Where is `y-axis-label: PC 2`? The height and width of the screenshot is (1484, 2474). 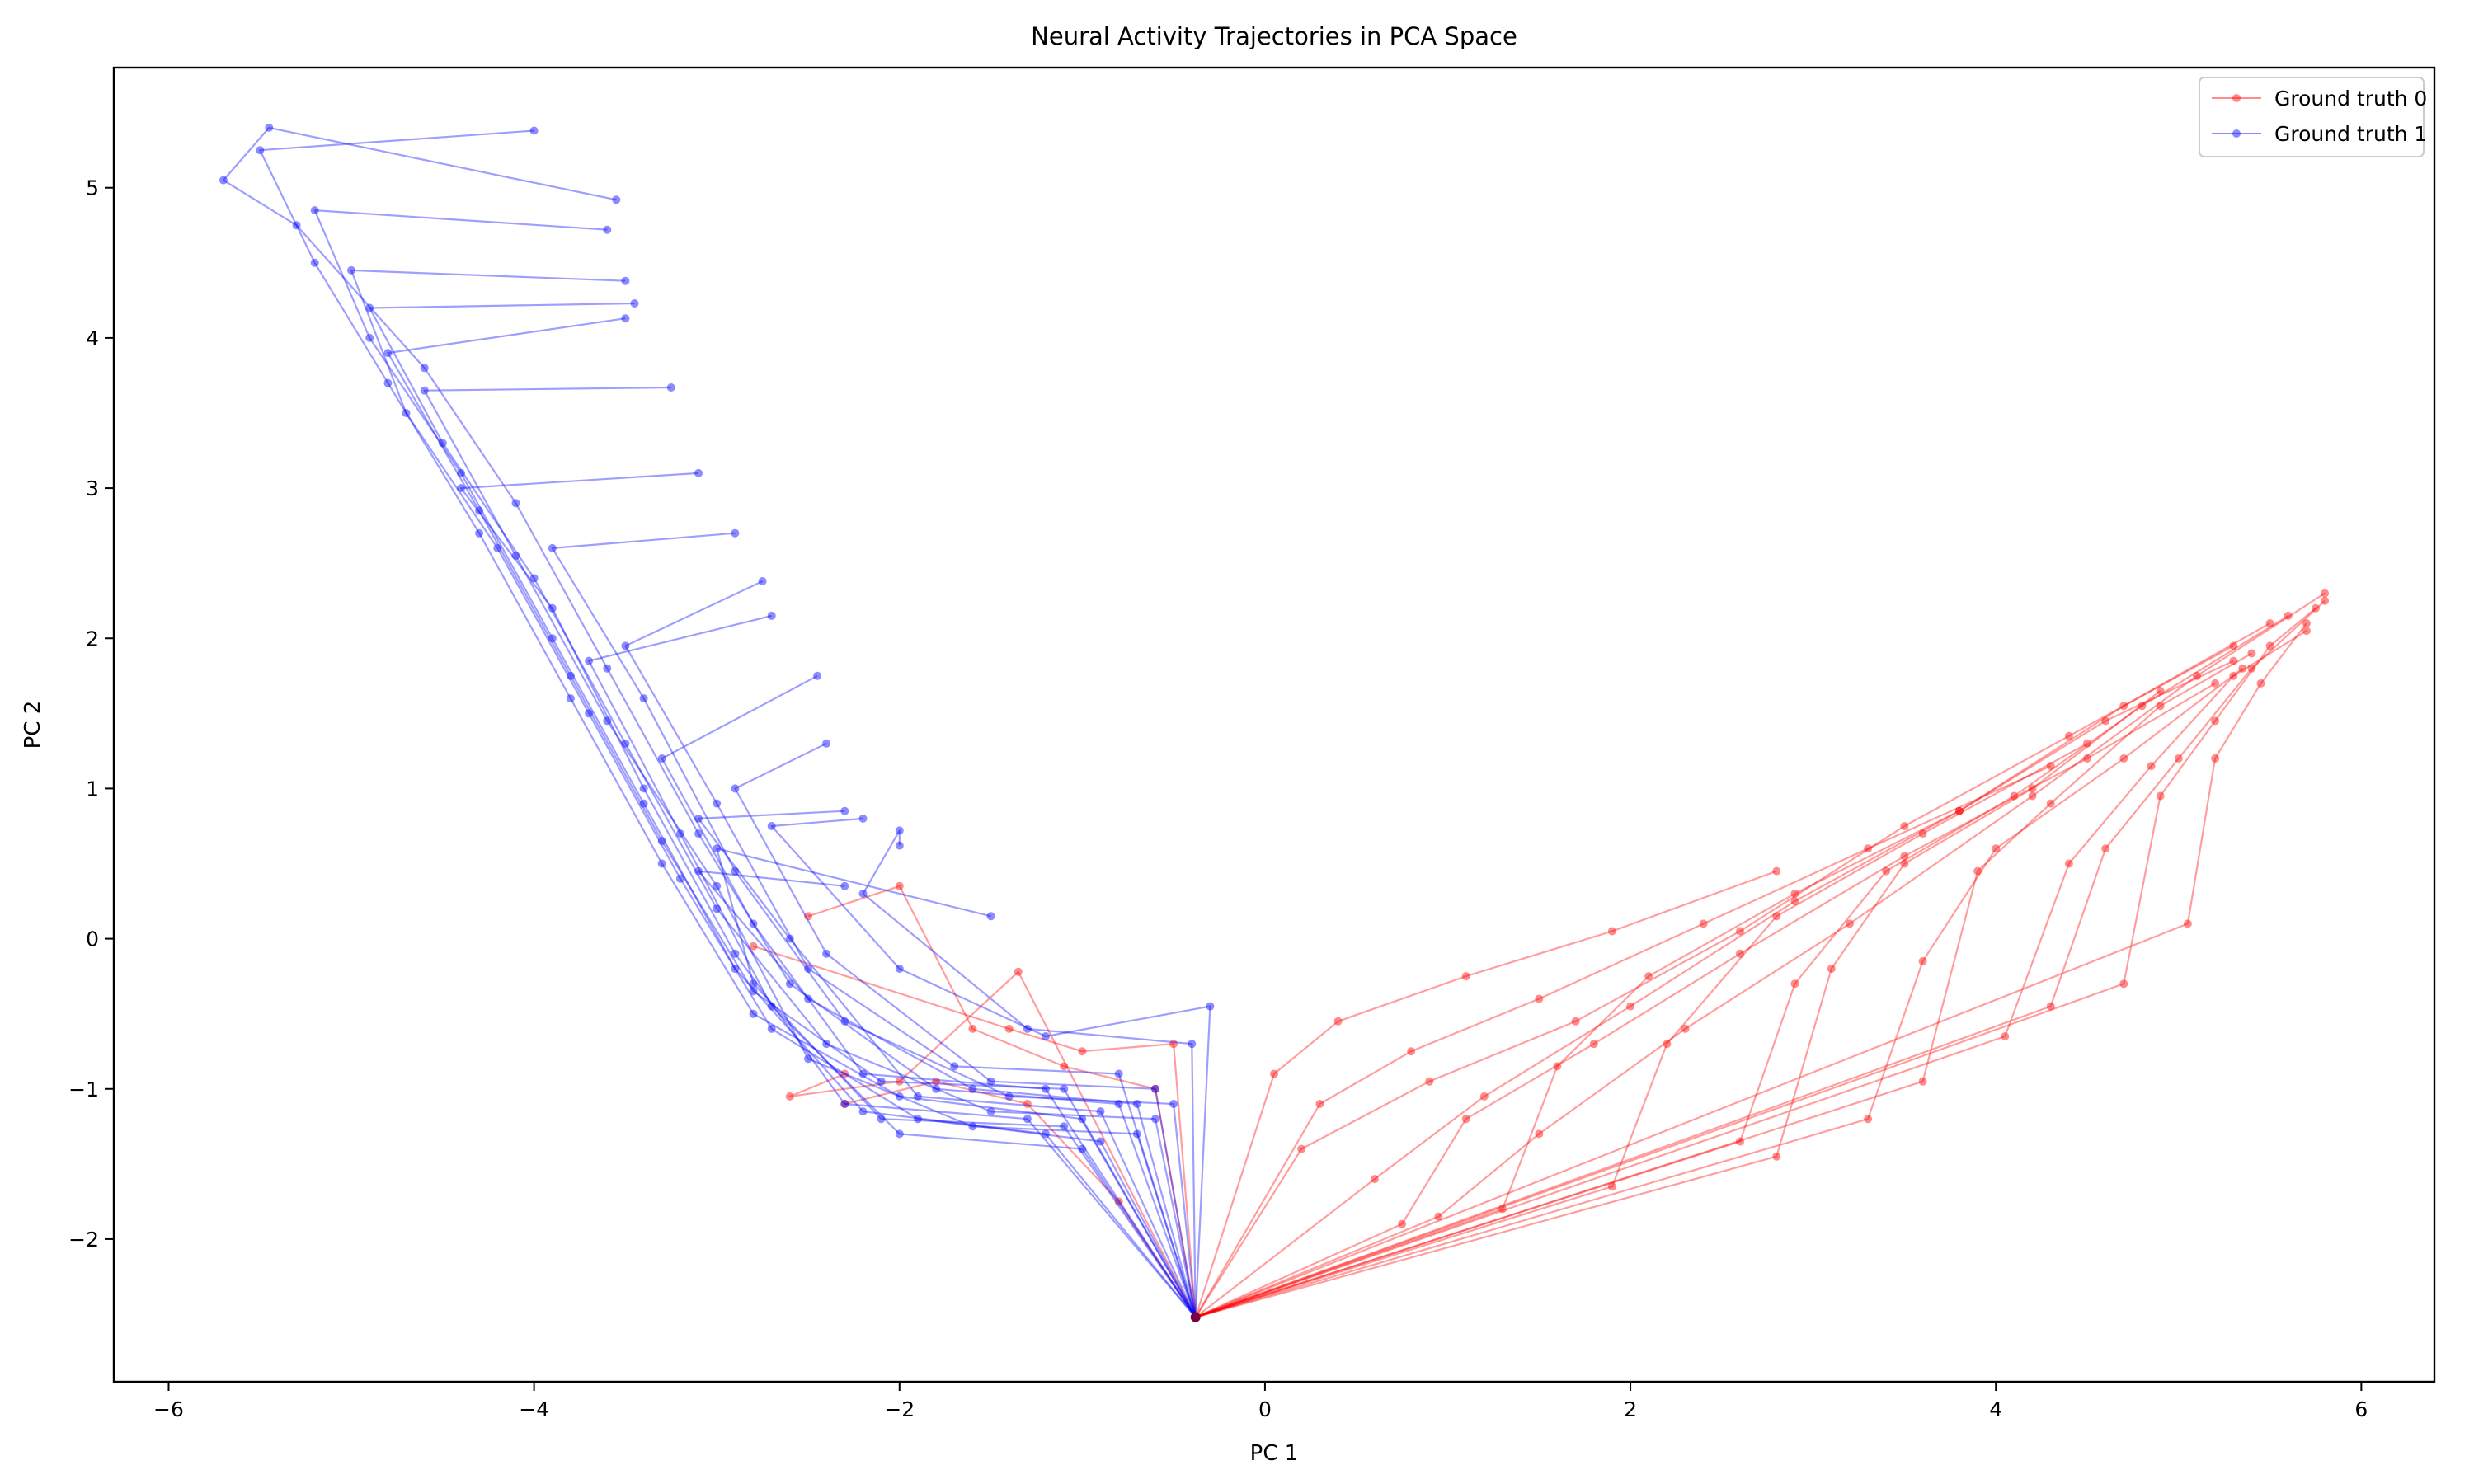 y-axis-label: PC 2 is located at coordinates (33, 725).